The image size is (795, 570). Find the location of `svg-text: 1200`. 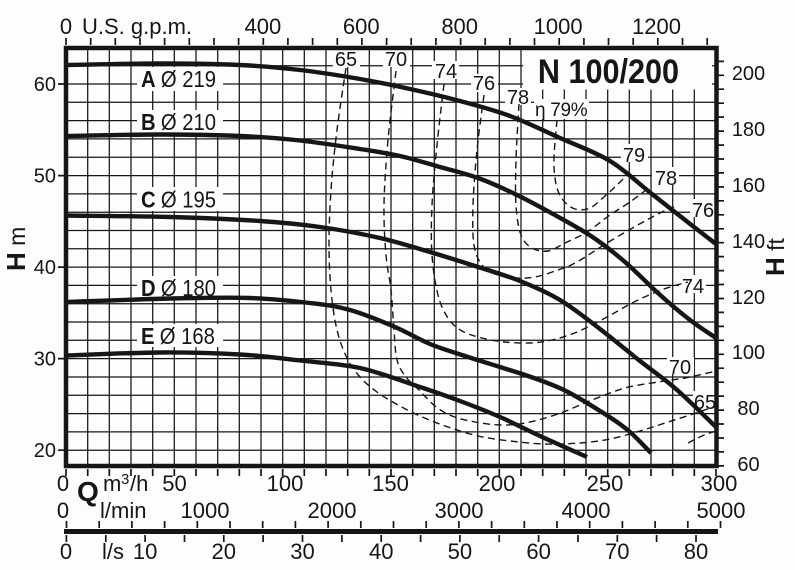

svg-text: 1200 is located at coordinates (656, 26).